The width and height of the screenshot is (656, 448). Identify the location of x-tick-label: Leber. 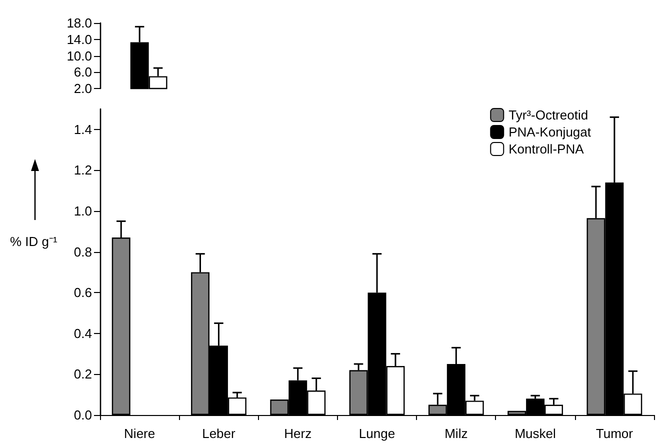
(219, 433).